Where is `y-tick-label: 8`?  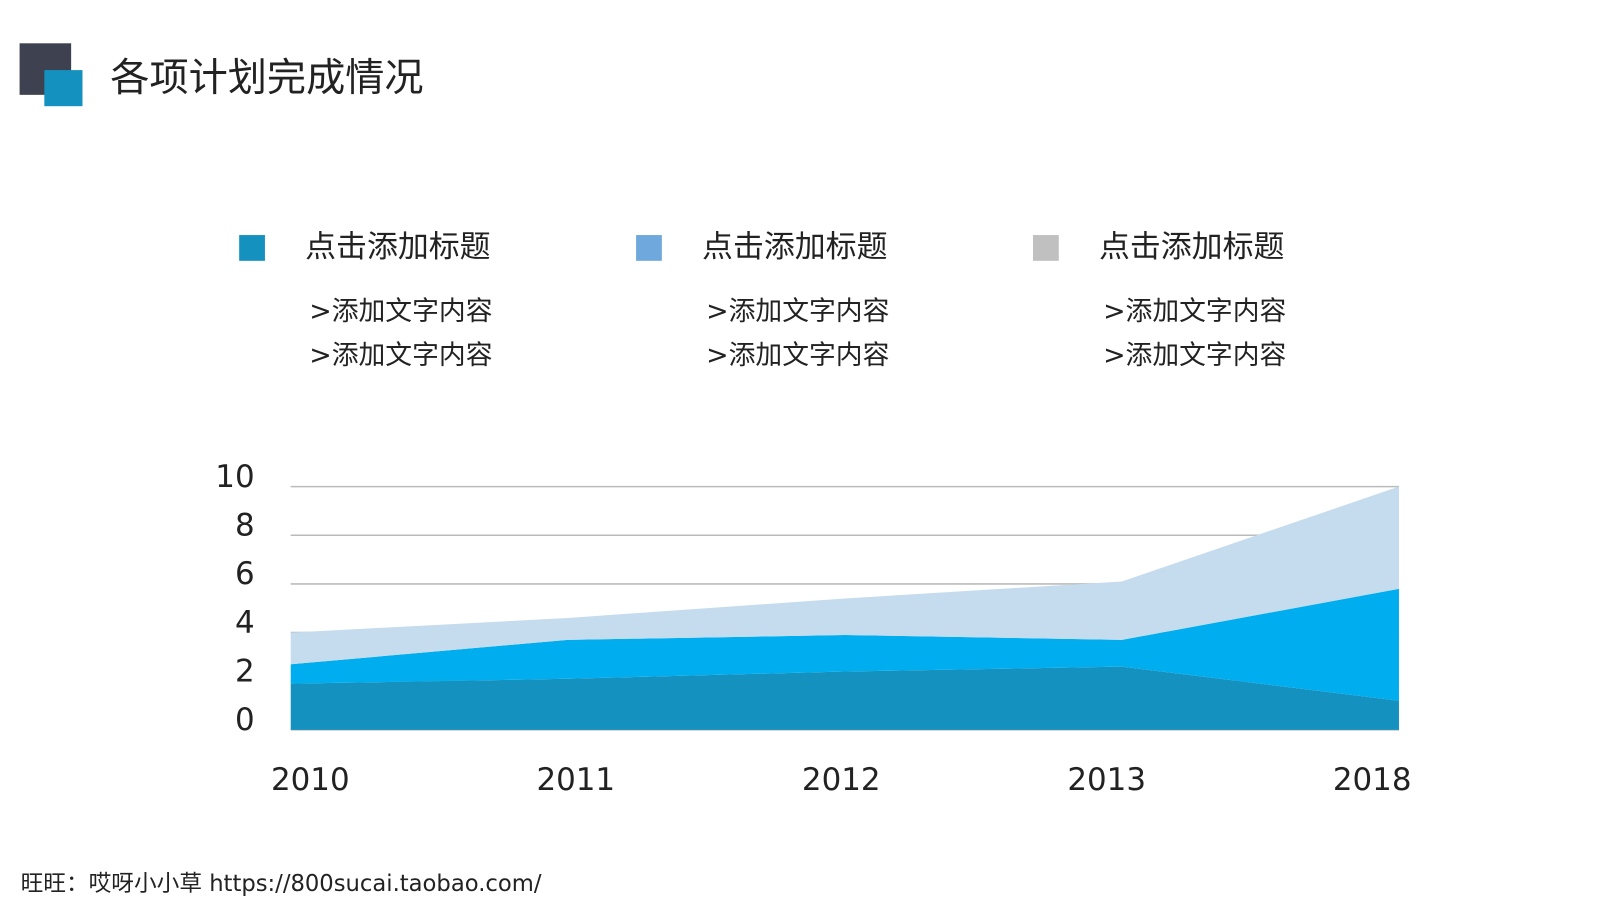 y-tick-label: 8 is located at coordinates (245, 526).